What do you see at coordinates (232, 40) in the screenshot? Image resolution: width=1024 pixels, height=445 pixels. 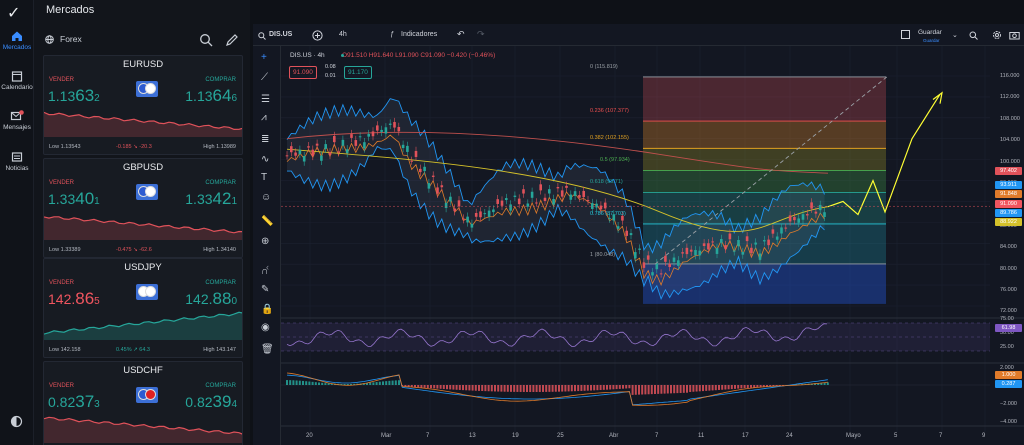 I see `edit-icon` at bounding box center [232, 40].